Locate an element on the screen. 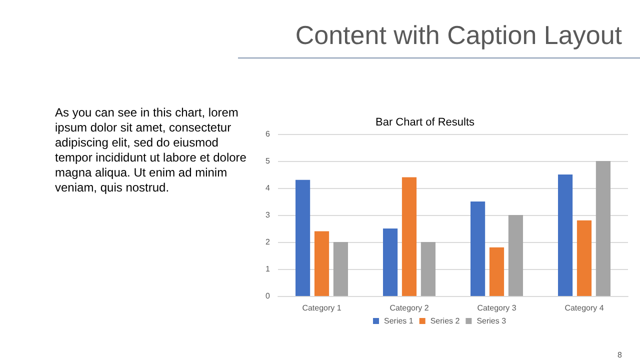 The height and width of the screenshot is (360, 640). chart-title: Bar Chart of Results is located at coordinates (425, 122).